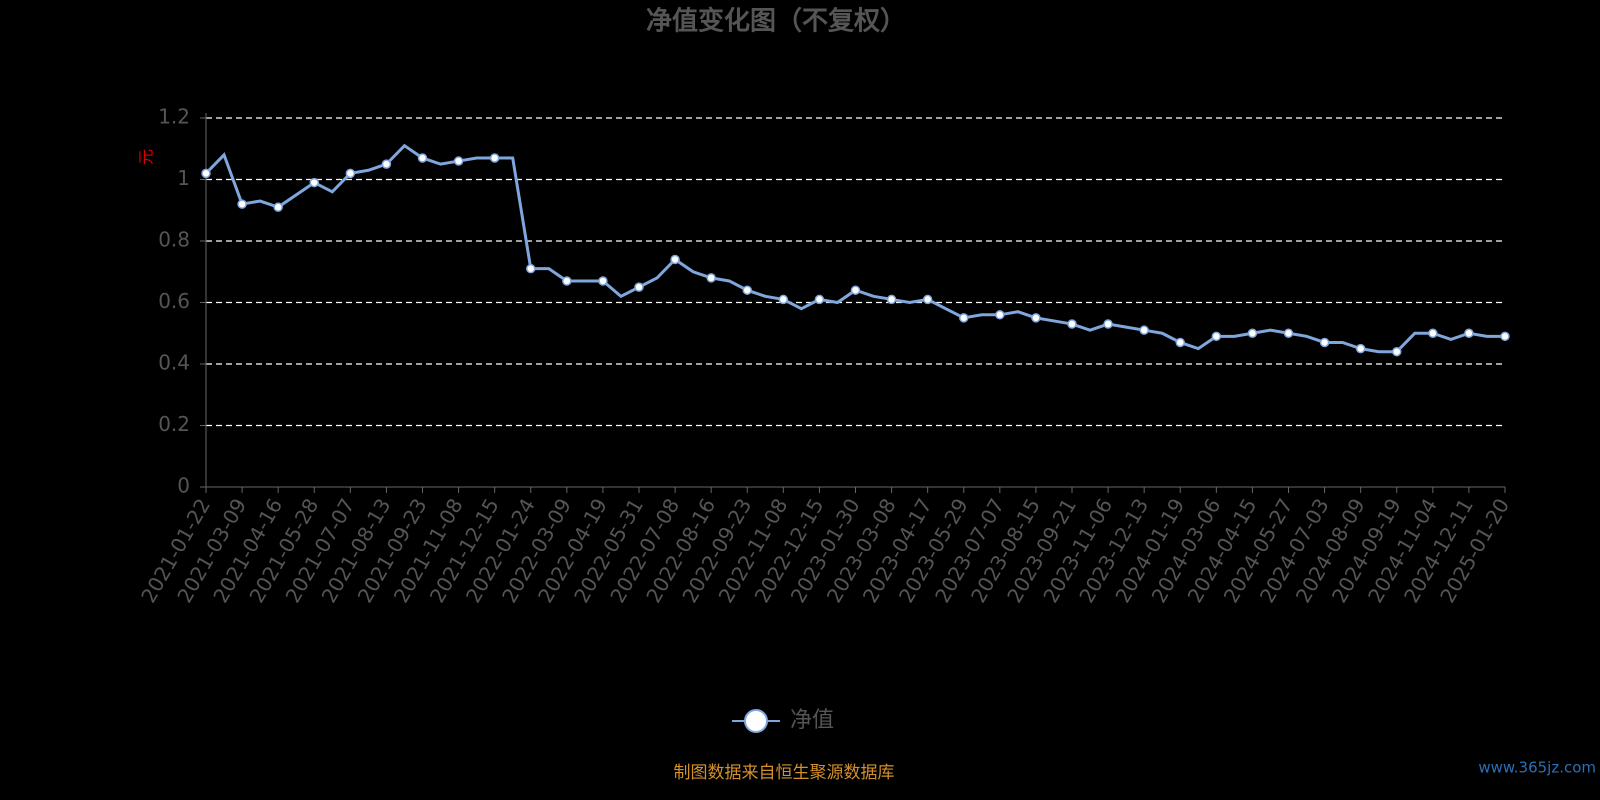  I want to click on y-tick-label: 0.2, so click(174, 424).